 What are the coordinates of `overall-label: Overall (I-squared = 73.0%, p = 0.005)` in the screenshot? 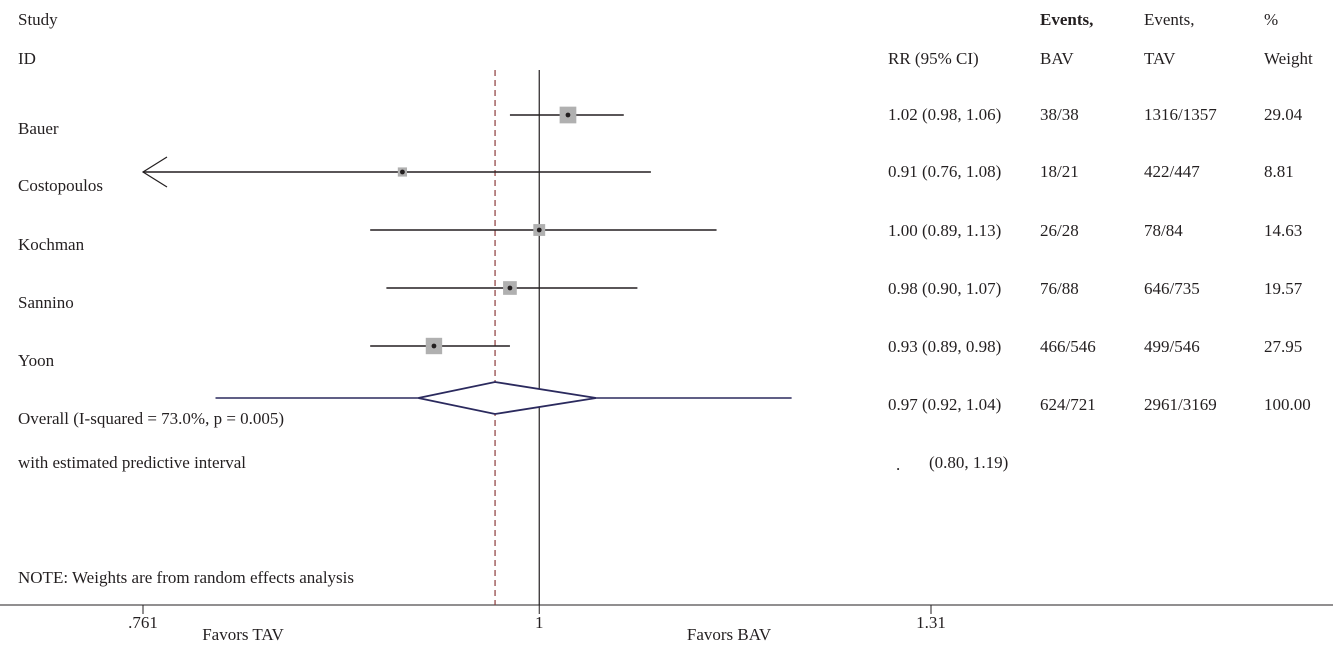 It's located at (151, 418).